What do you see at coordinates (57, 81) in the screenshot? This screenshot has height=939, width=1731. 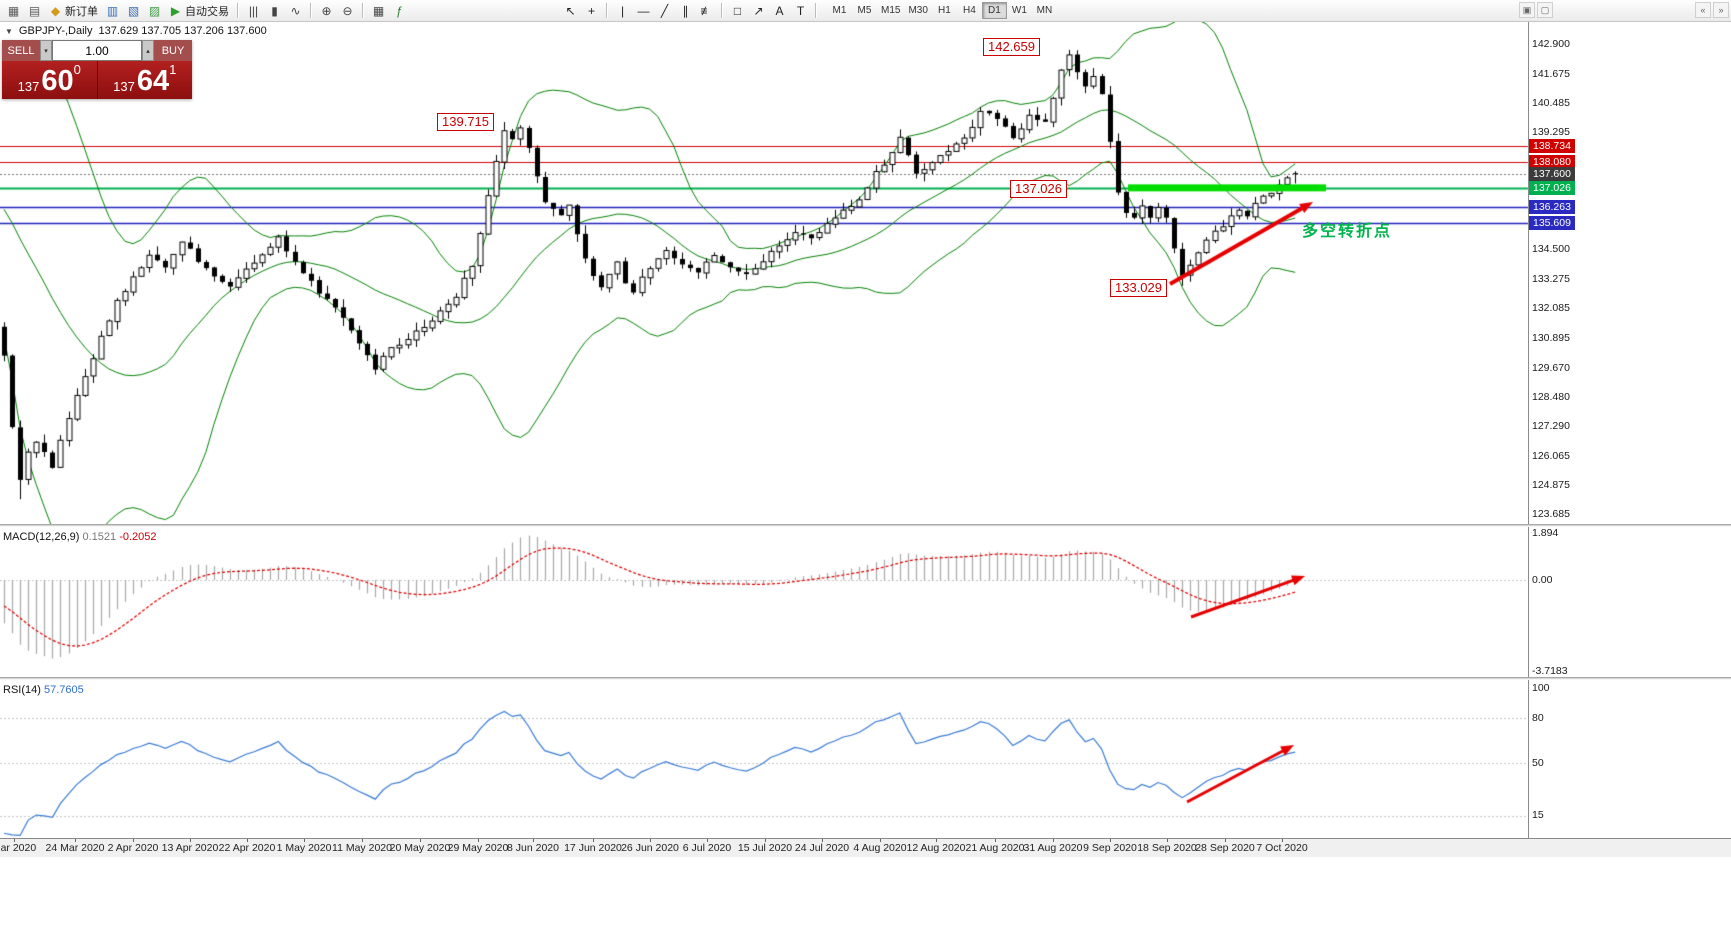 I see `sell-price-pips: 60` at bounding box center [57, 81].